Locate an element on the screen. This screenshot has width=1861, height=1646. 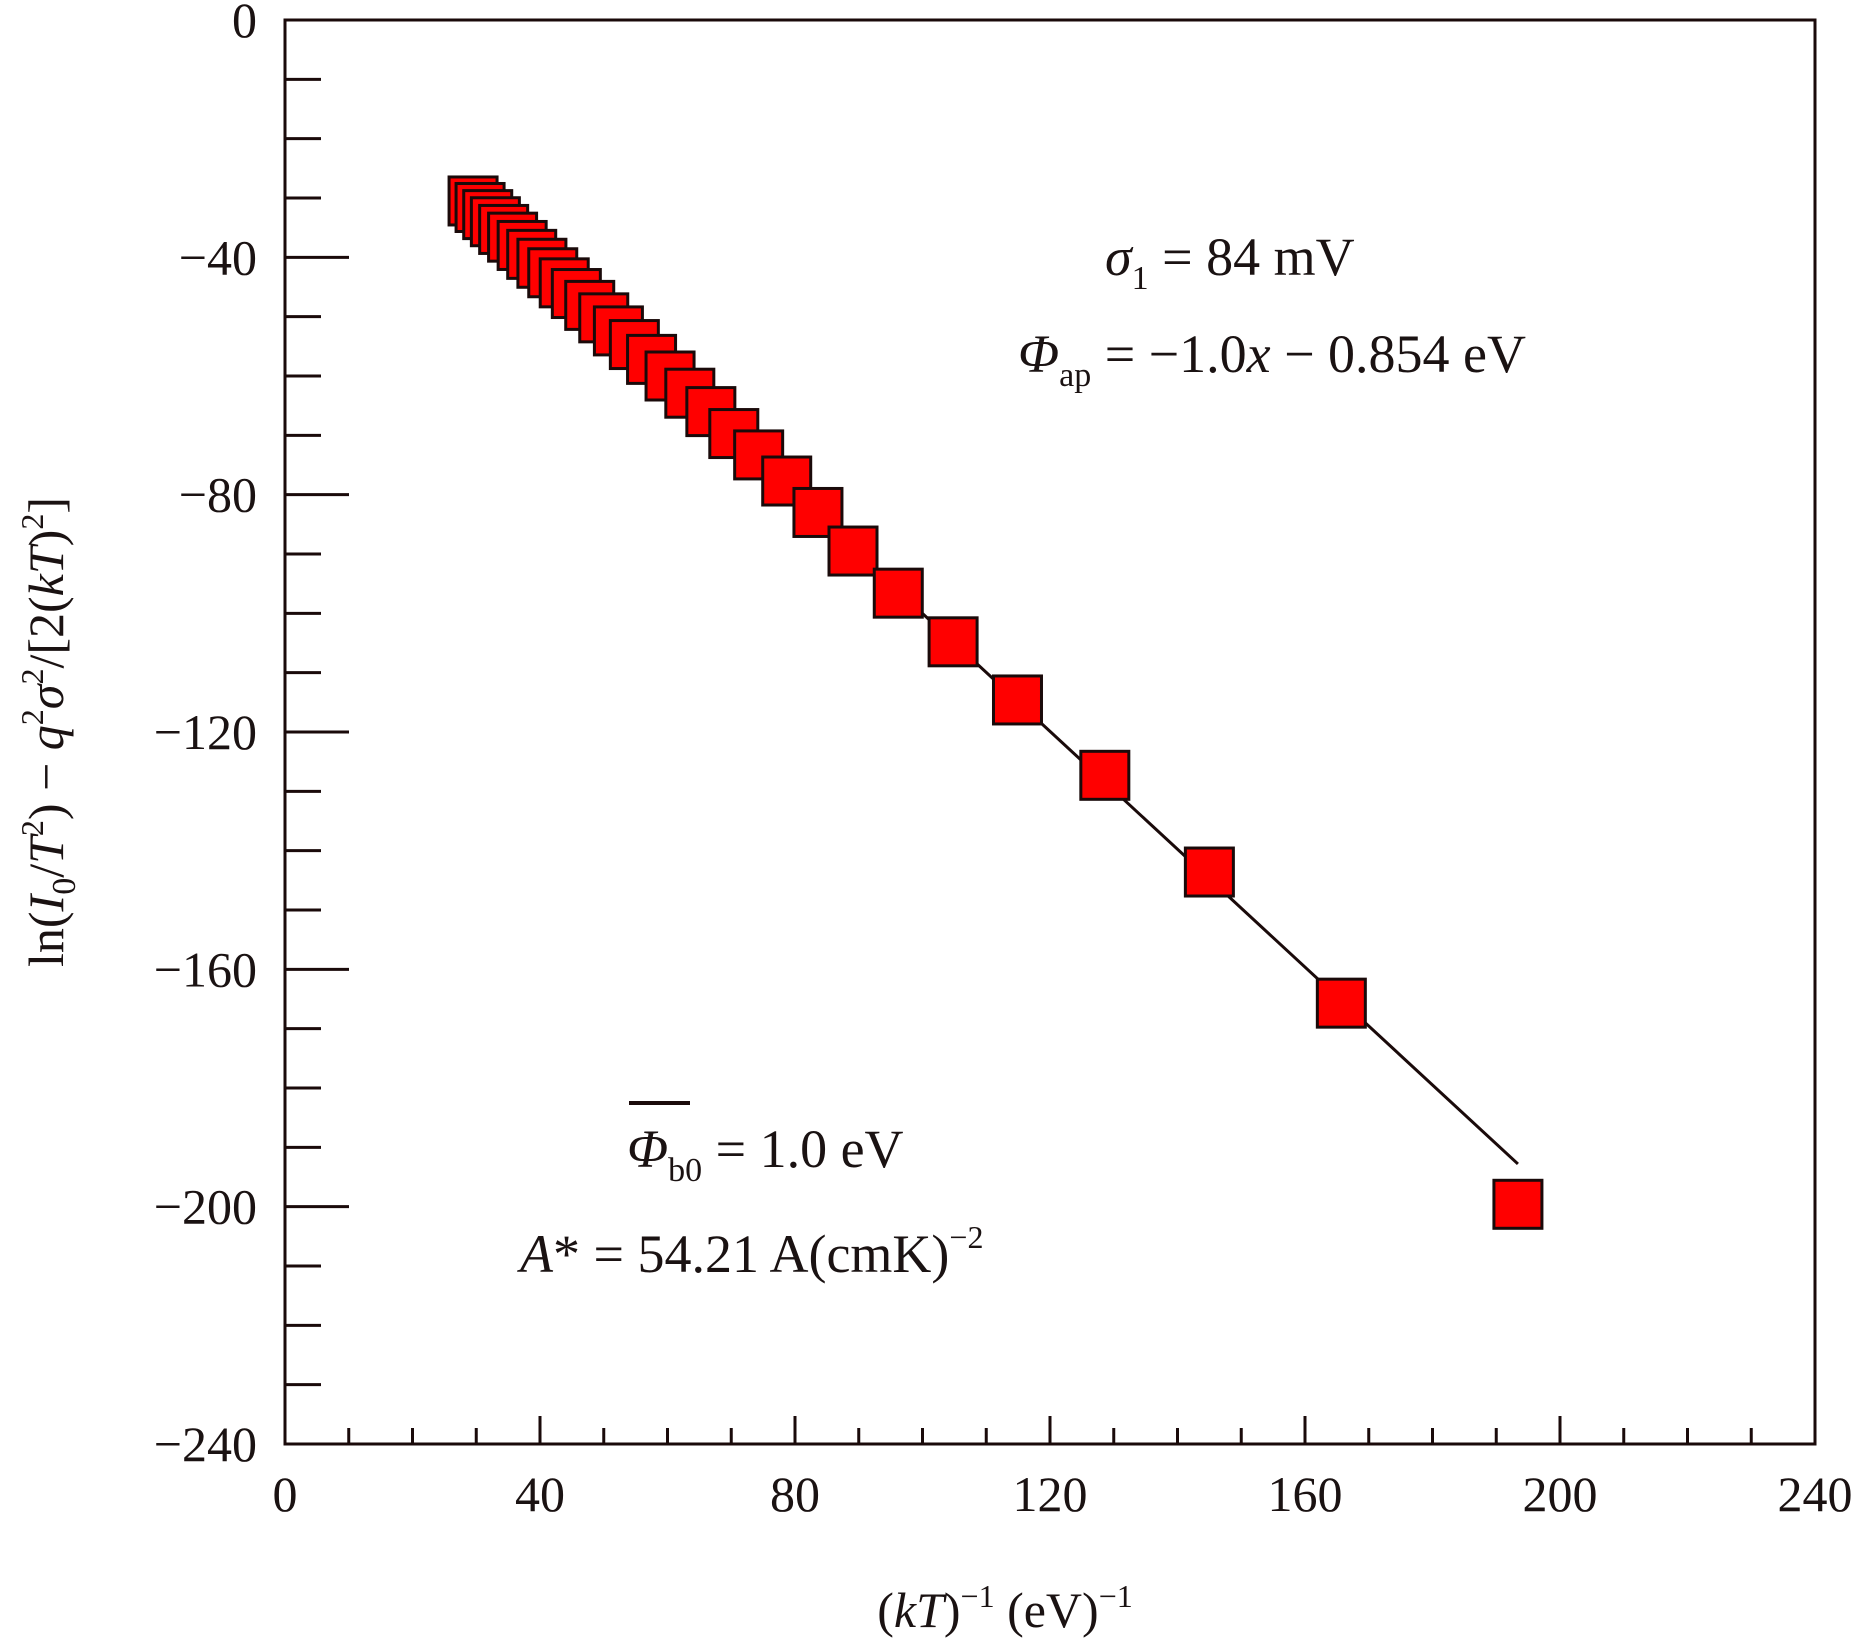
y-axis-title: ln(I0/T2) − q2σ2/[2(kT)2] is located at coordinates (48, 732).